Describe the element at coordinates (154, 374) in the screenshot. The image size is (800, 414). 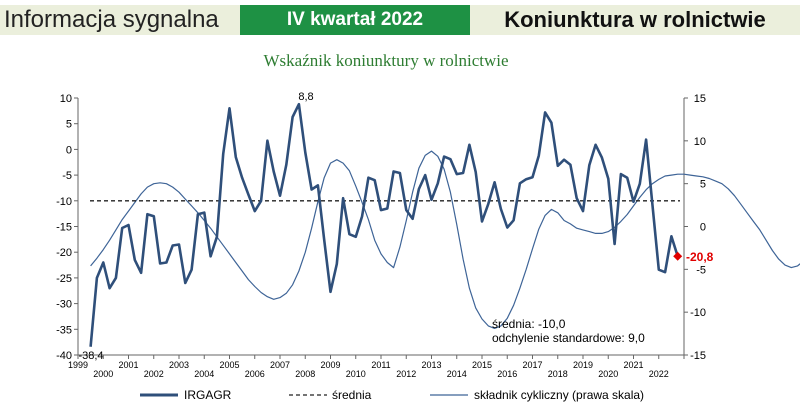
I see `x-tick-label: 2002` at that location.